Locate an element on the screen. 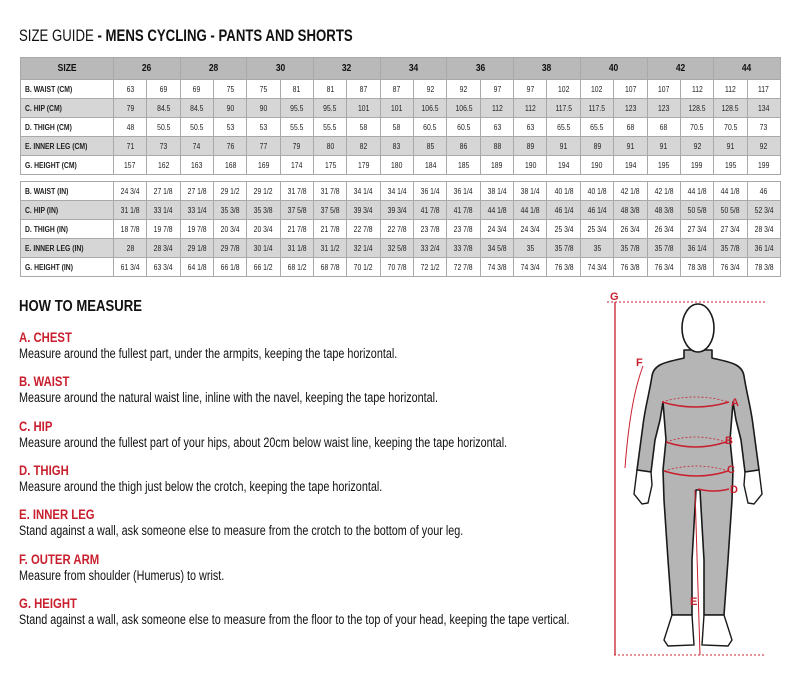 This screenshot has height=677, width=800. table-cell-text: 60.5 is located at coordinates (463, 127).